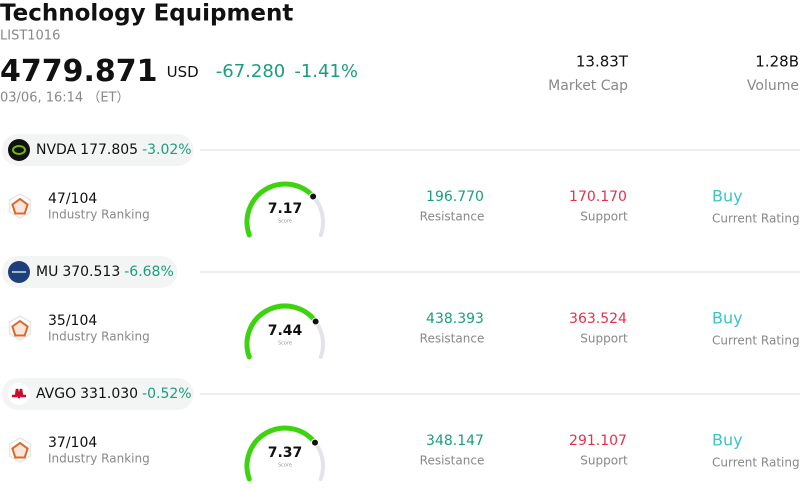 The image size is (800, 488). What do you see at coordinates (79, 71) in the screenshot?
I see `index-price: 4779.871` at bounding box center [79, 71].